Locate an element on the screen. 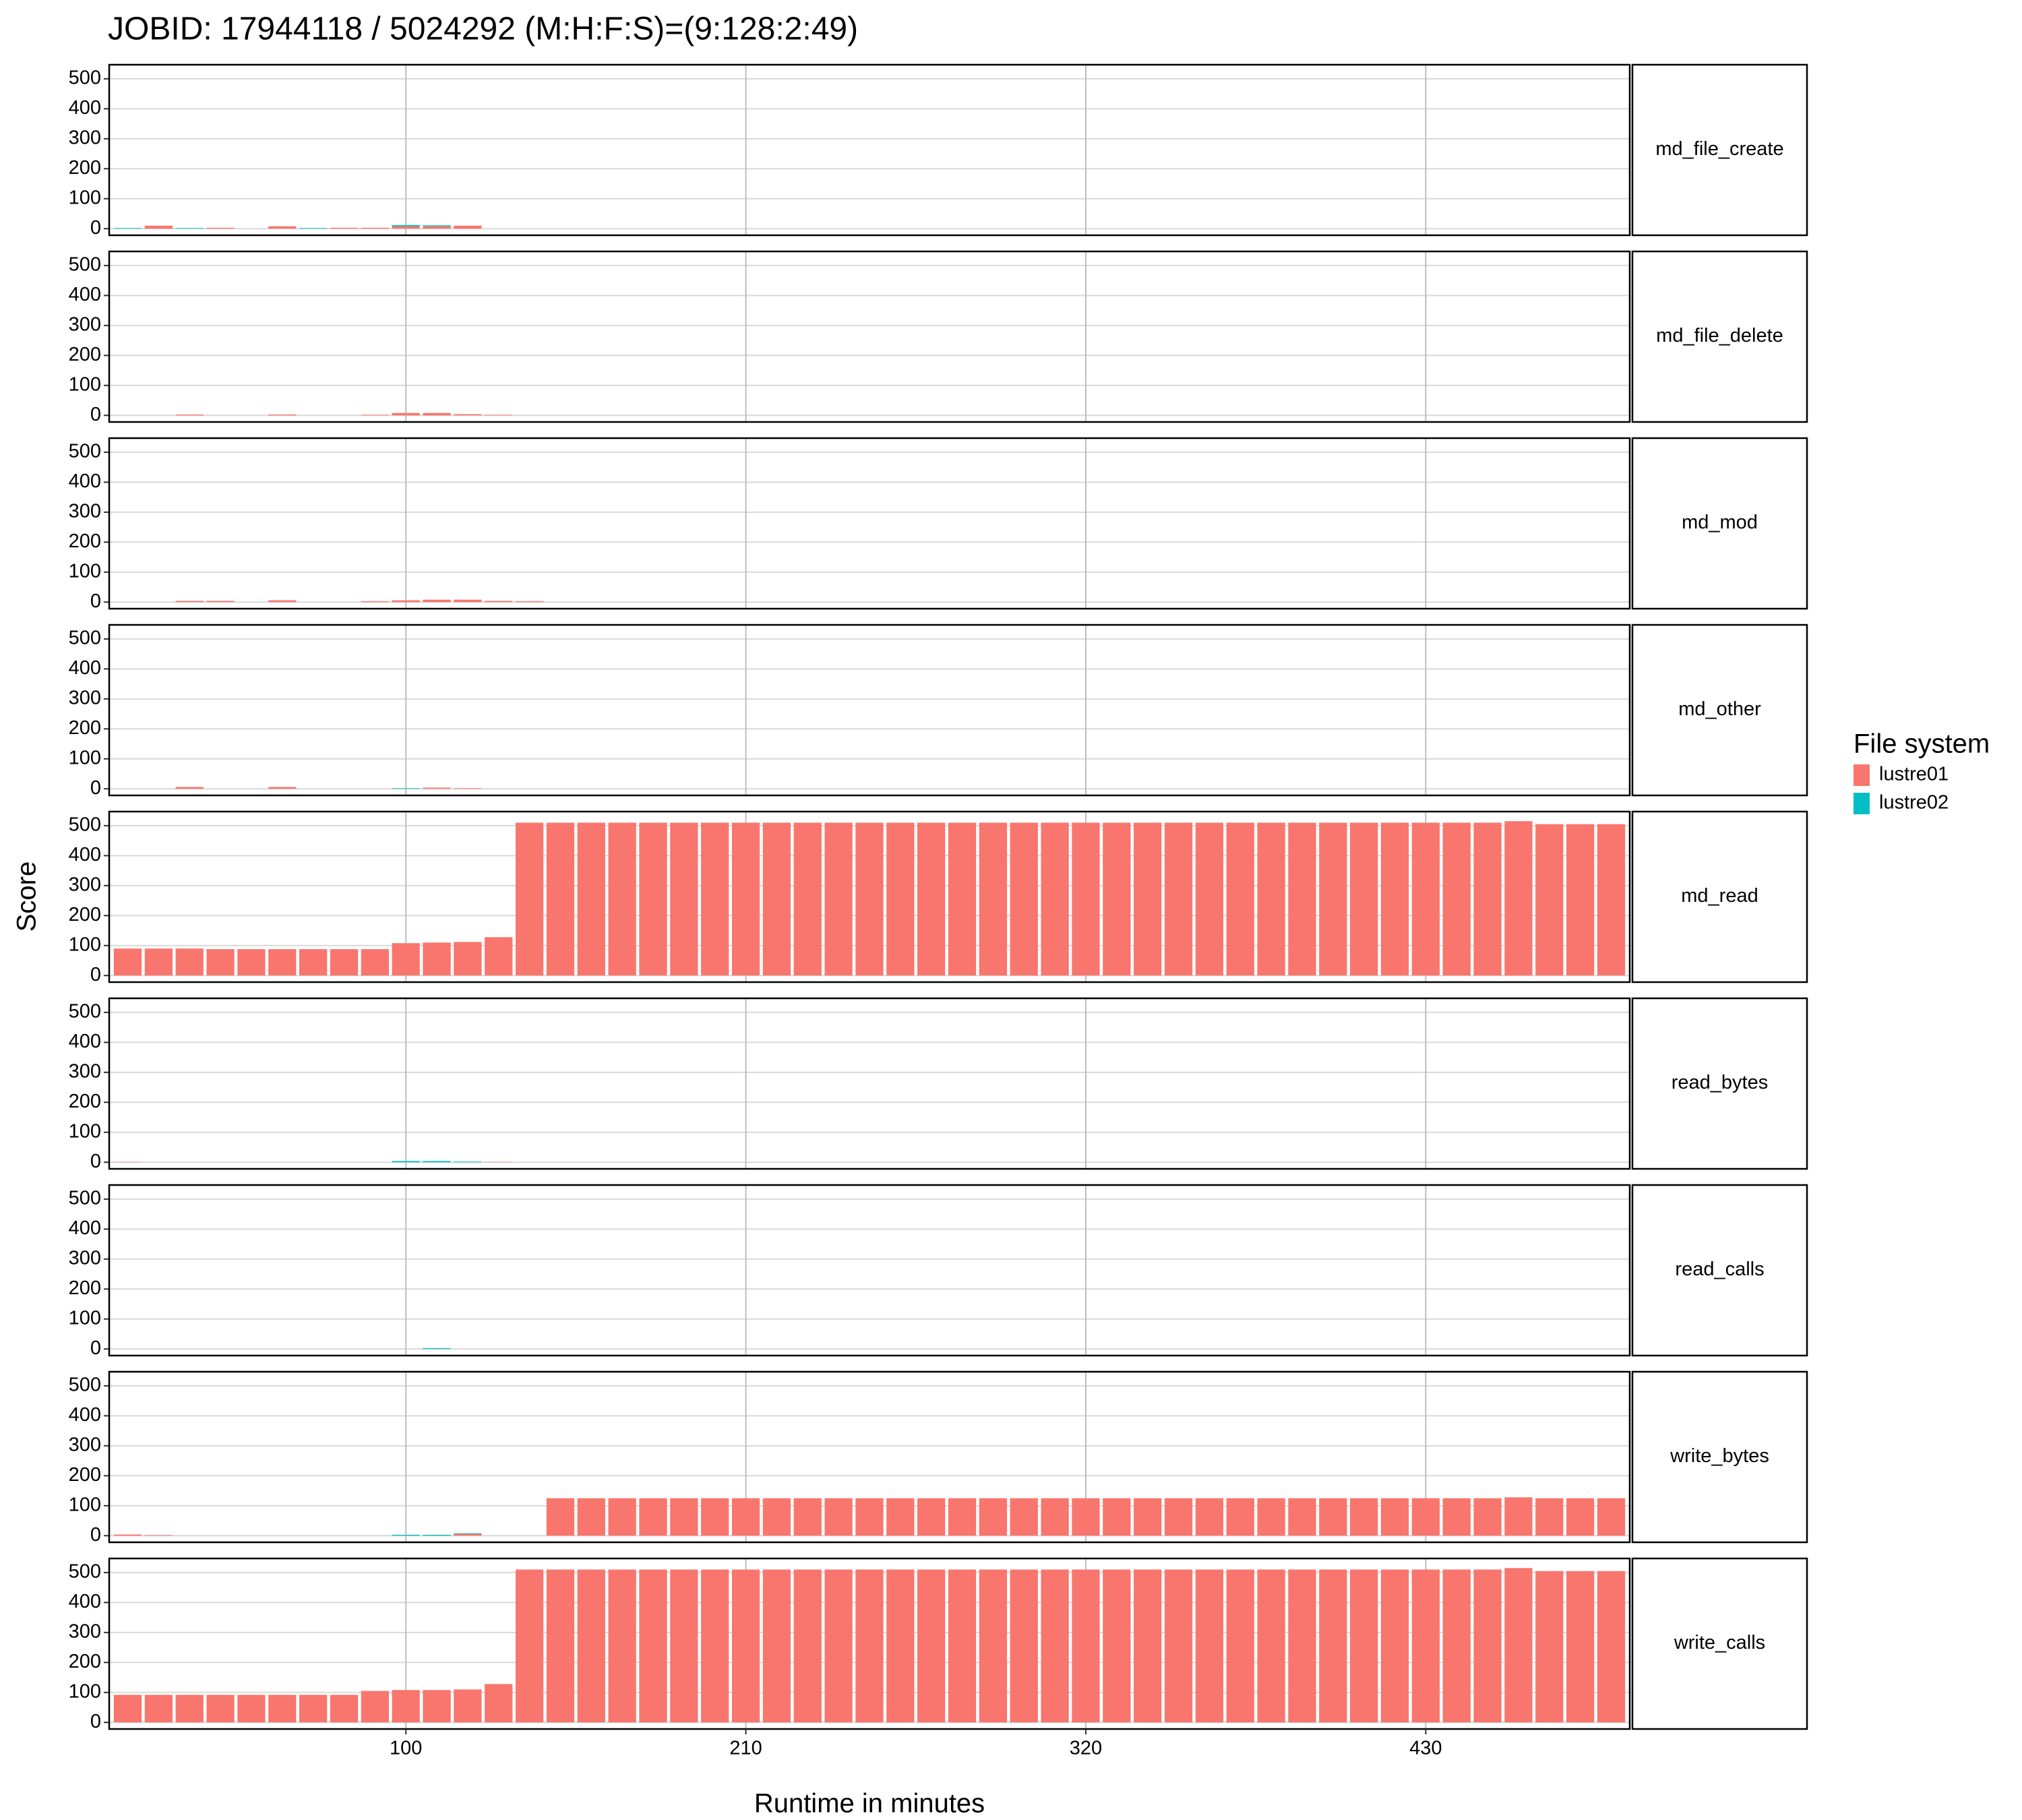 This screenshot has width=2022, height=1820. panel-background is located at coordinates (869, 523).